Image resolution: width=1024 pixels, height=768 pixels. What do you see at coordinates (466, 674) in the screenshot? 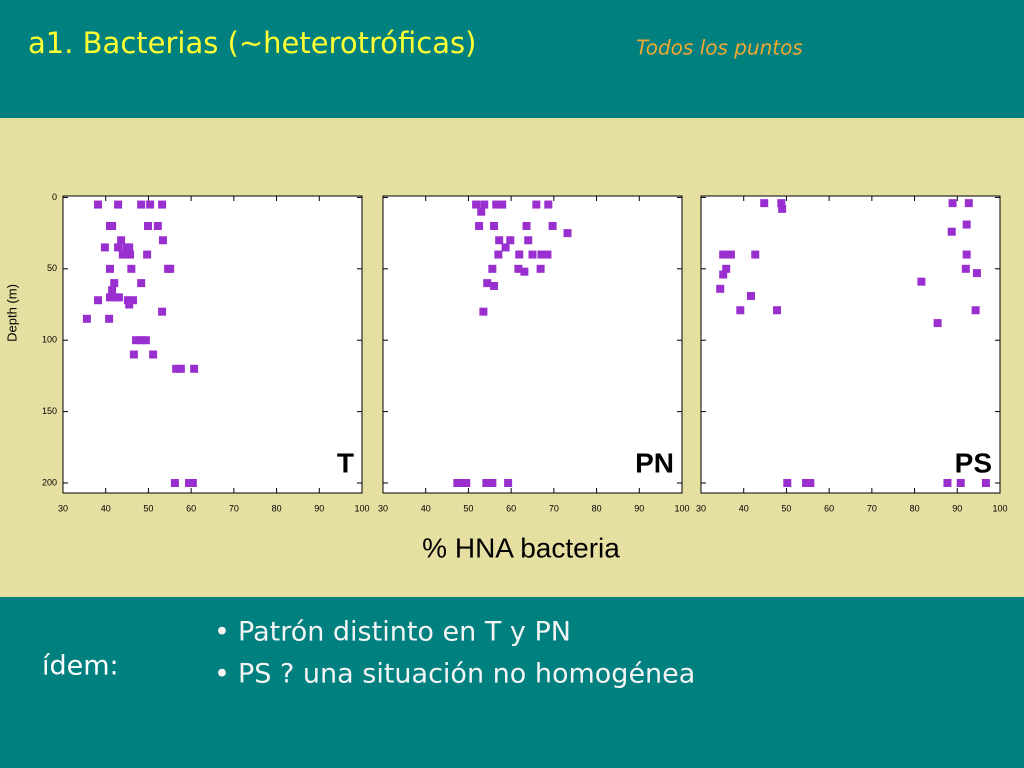
I see `bullet: PS ? una situación no homogénea` at bounding box center [466, 674].